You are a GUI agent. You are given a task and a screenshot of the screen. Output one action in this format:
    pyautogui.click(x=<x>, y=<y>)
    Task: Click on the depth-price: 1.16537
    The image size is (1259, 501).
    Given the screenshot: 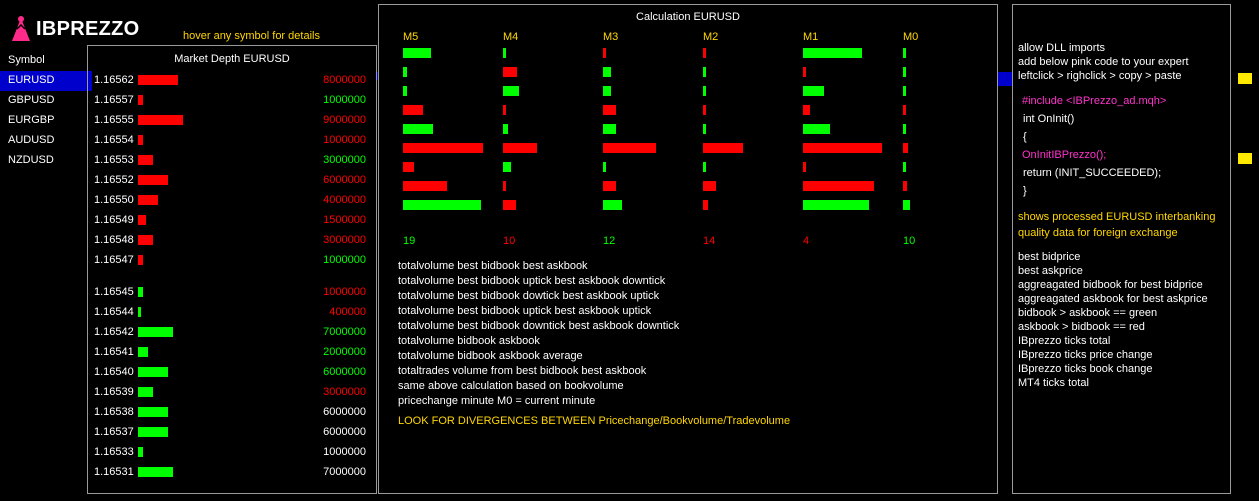 What is the action you would take?
    pyautogui.click(x=114, y=432)
    